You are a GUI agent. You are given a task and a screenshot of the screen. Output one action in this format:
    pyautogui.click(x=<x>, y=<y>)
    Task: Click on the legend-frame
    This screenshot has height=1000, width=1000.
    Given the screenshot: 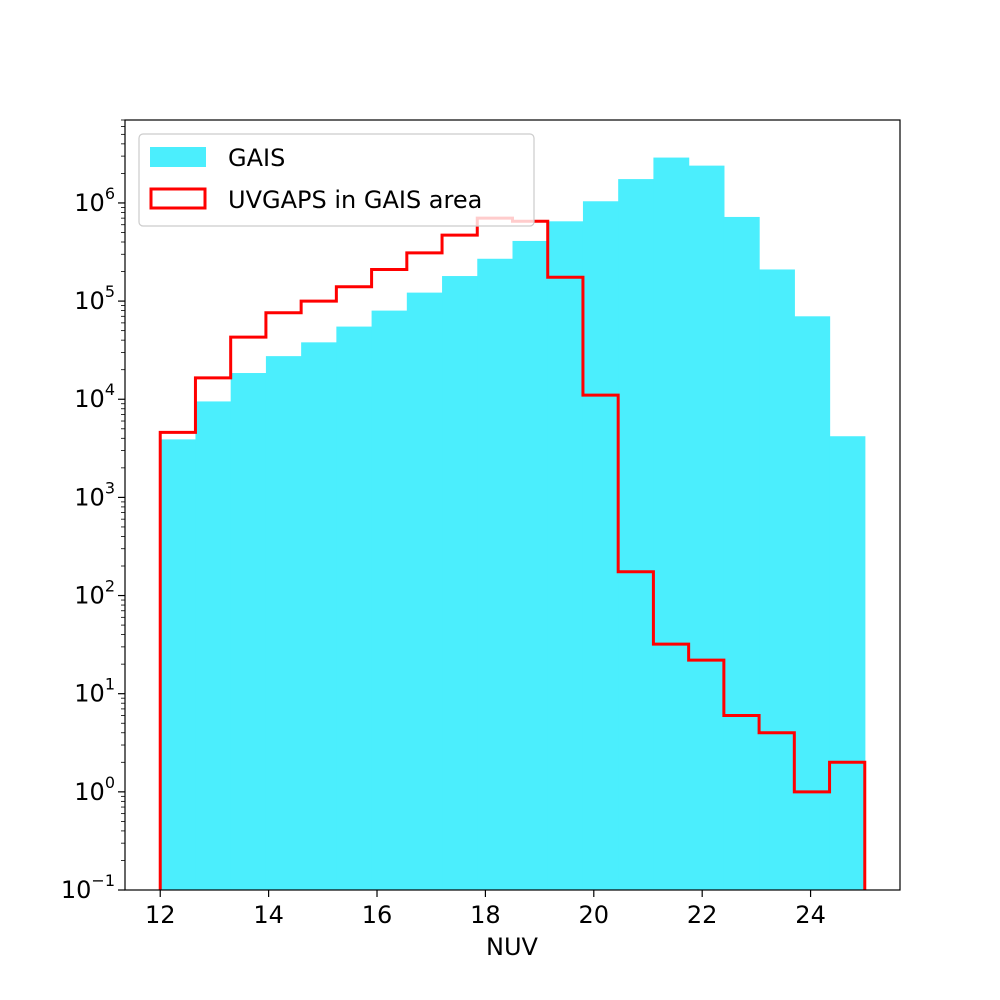 What is the action you would take?
    pyautogui.click(x=336, y=180)
    